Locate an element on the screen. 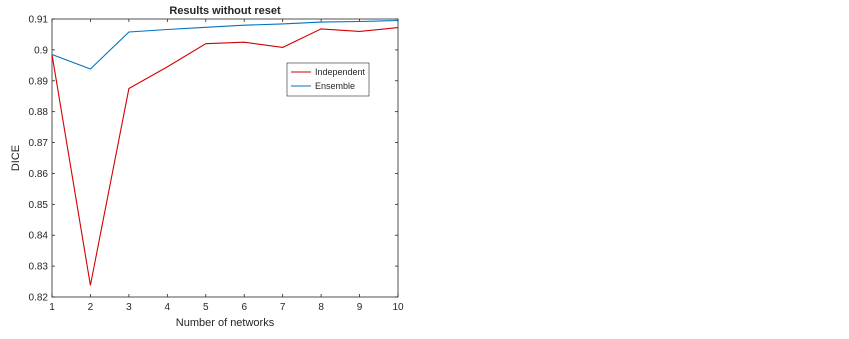  y-tick-label: 0.84 is located at coordinates (39, 236).